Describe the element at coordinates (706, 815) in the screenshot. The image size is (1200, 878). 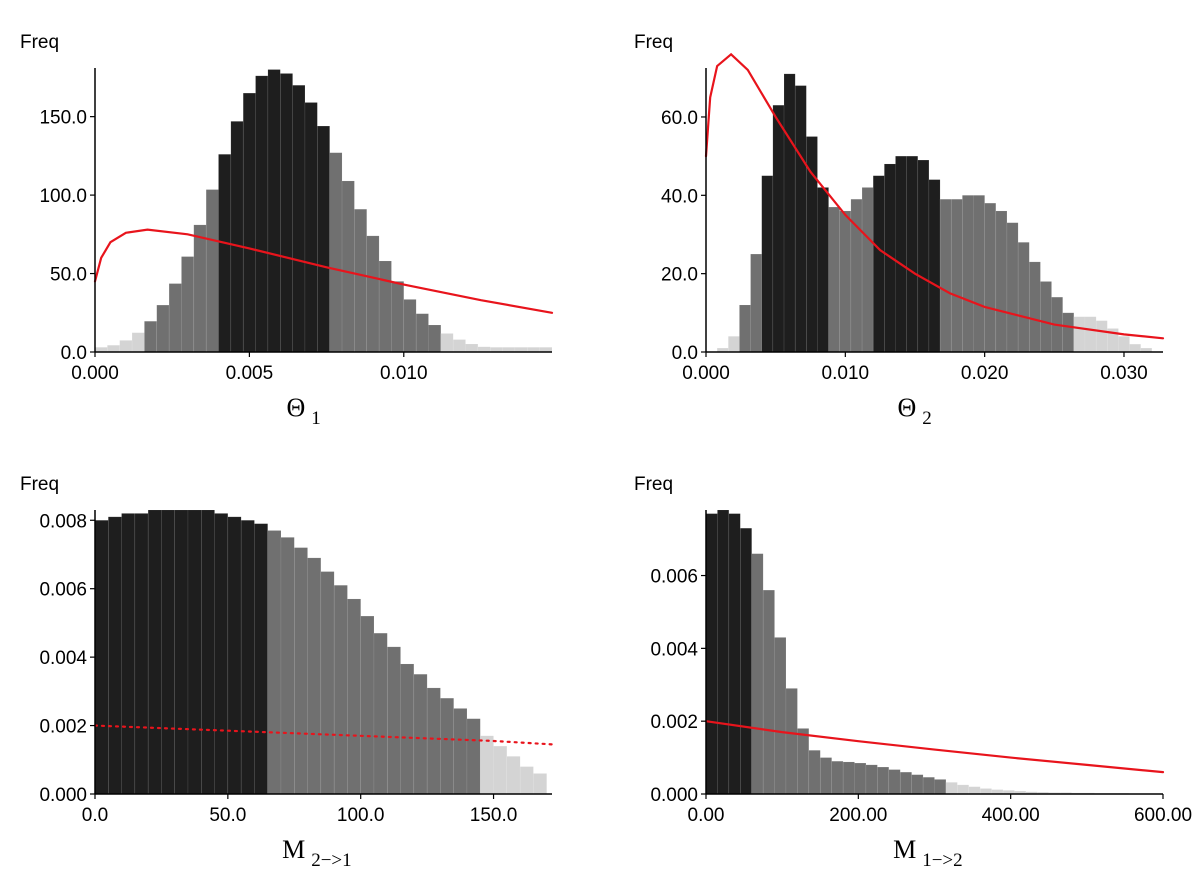
I see `x-tick-label: 0.00` at that location.